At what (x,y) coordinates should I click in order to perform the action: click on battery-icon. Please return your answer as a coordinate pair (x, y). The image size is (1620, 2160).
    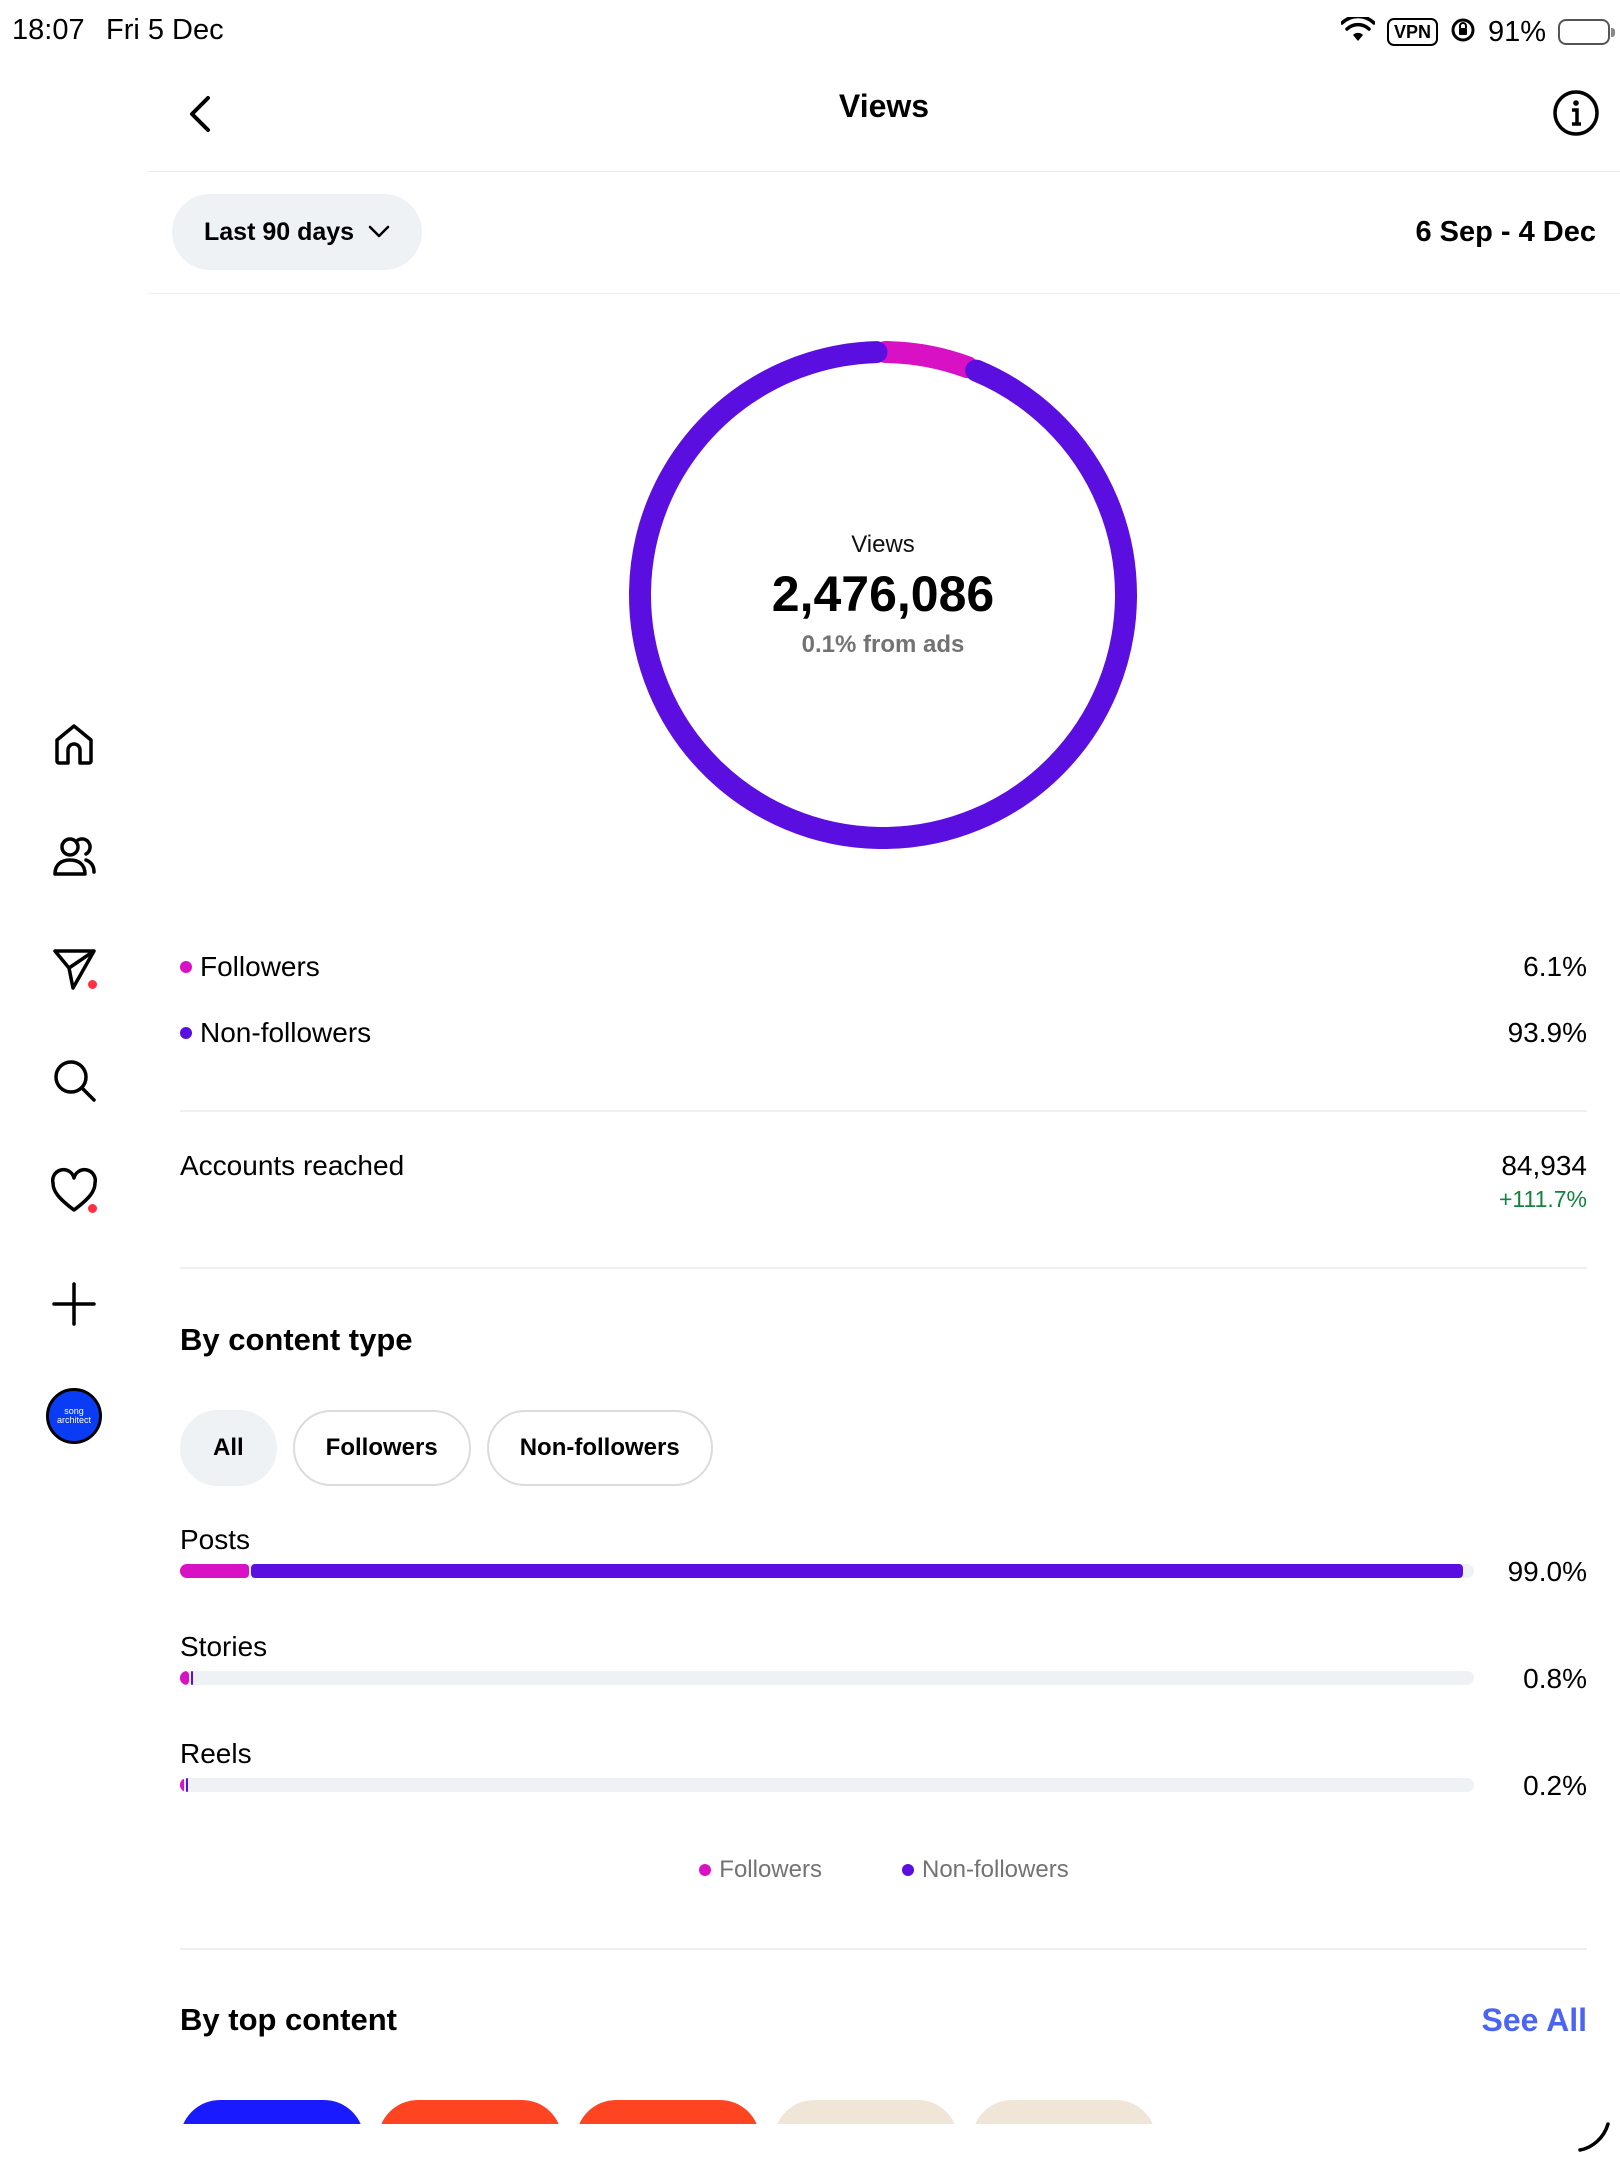
    Looking at the image, I should click on (1586, 32).